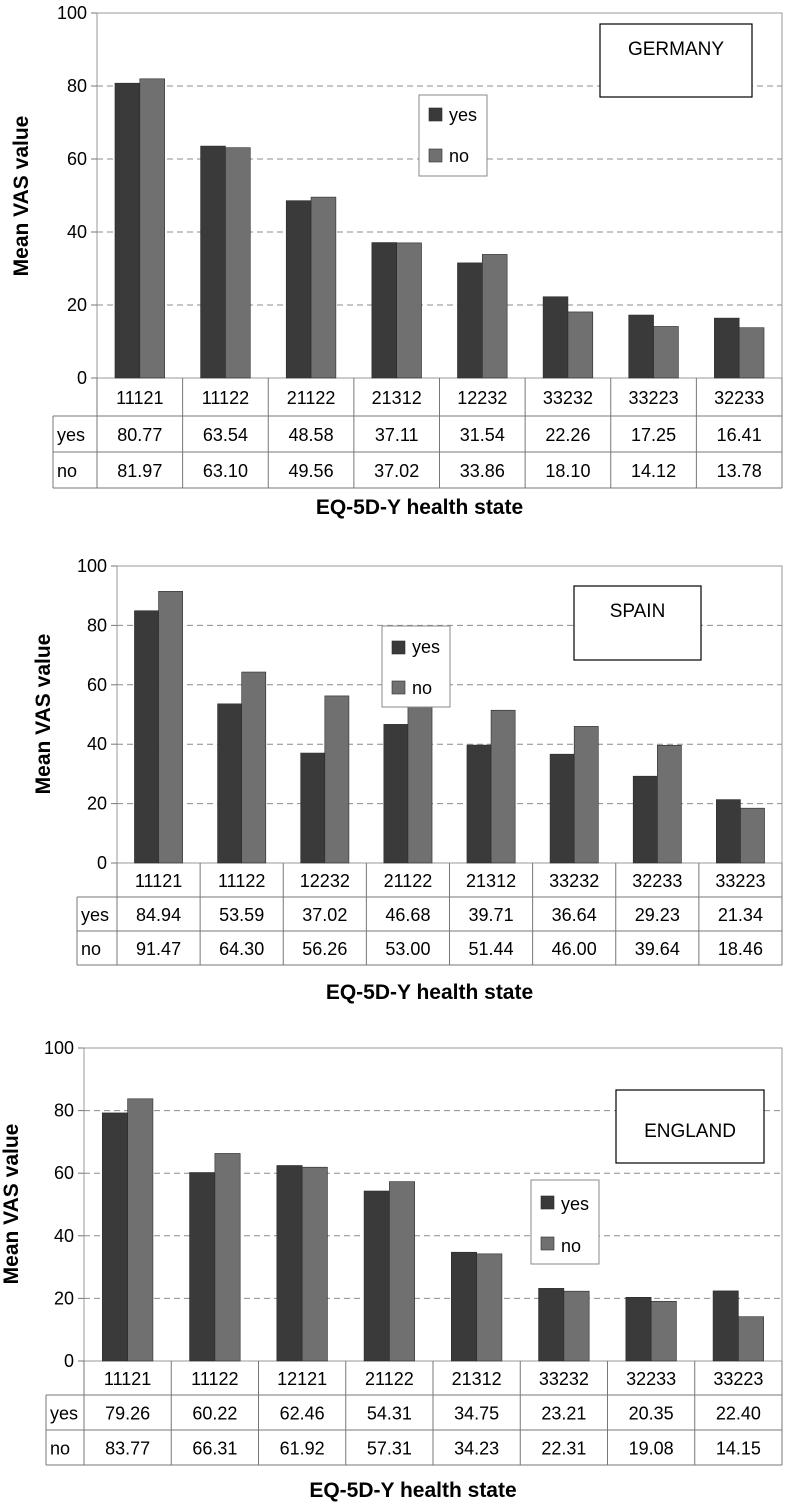 This screenshot has height=1509, width=786. What do you see at coordinates (482, 435) in the screenshot?
I see `chart0-data-label-yes: 31.54` at bounding box center [482, 435].